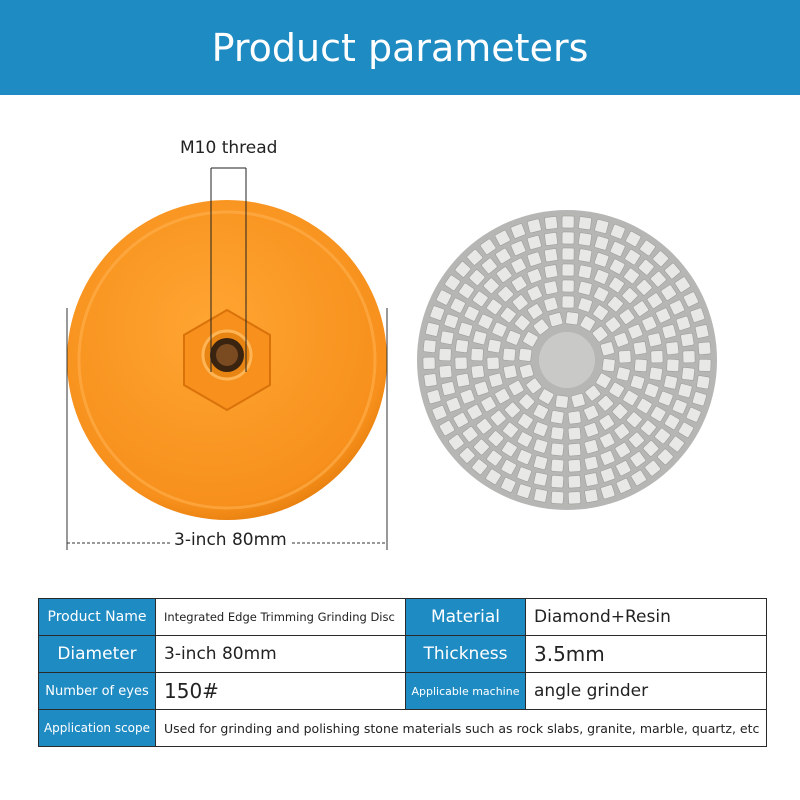 The image size is (800, 800). I want to click on spec-key: Application scope, so click(97, 728).